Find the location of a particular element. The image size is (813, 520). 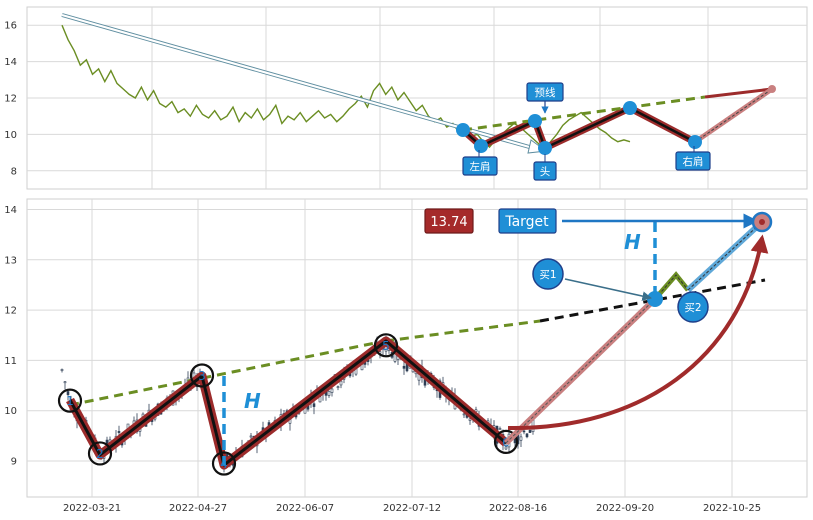

callout-neckline-text: 预线 is located at coordinates (545, 92).